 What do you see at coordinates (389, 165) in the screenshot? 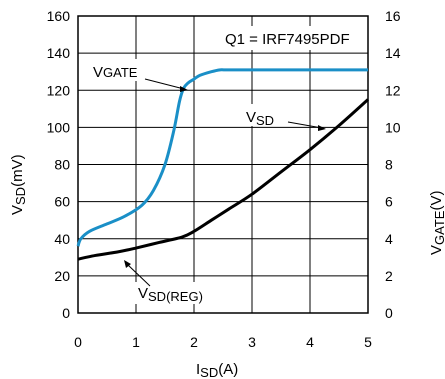
I see `y-right-tick-label: 8` at bounding box center [389, 165].